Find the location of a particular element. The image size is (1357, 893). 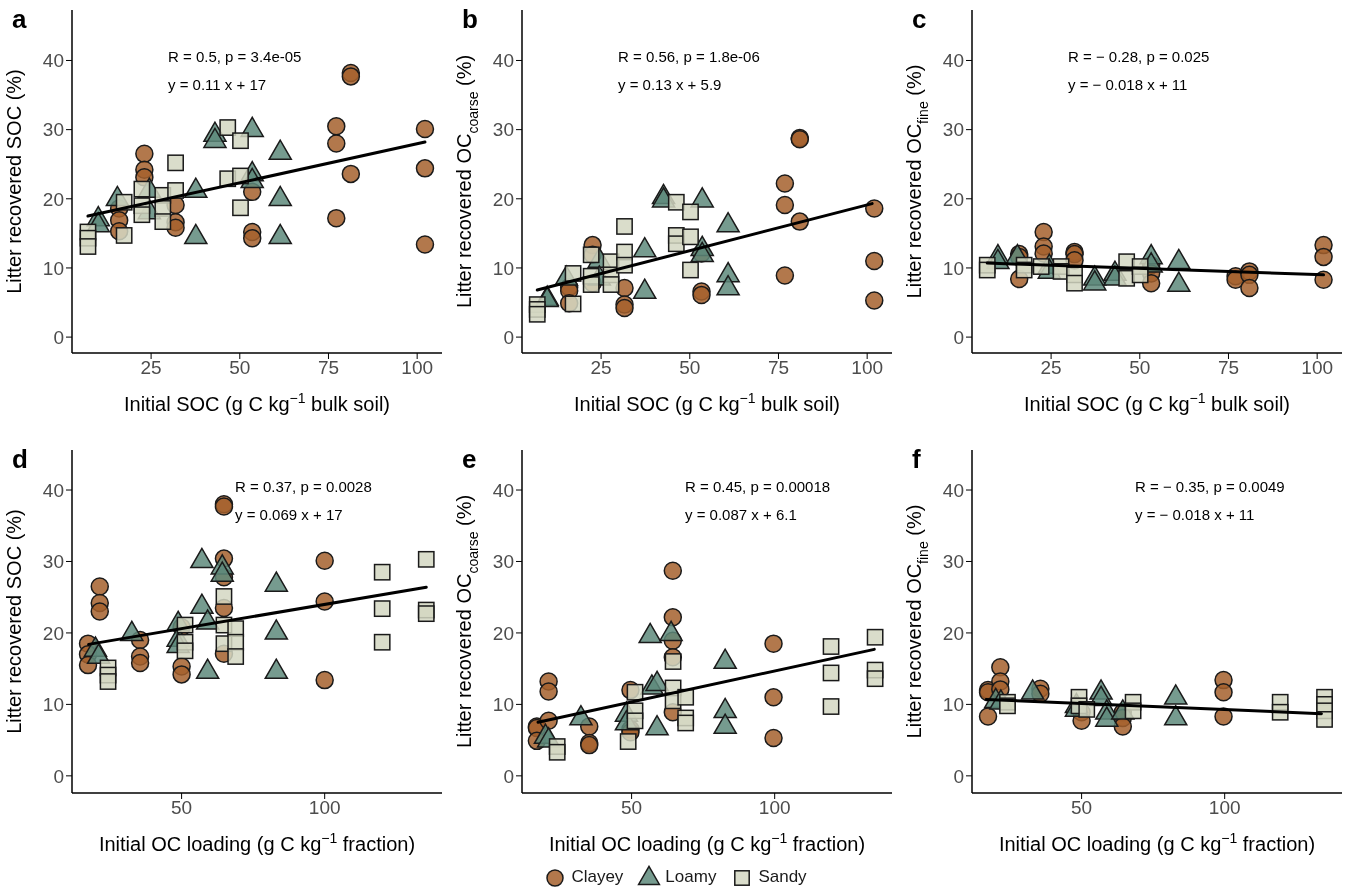

annotation: y = 0.087 x + 6.1 is located at coordinates (741, 514).